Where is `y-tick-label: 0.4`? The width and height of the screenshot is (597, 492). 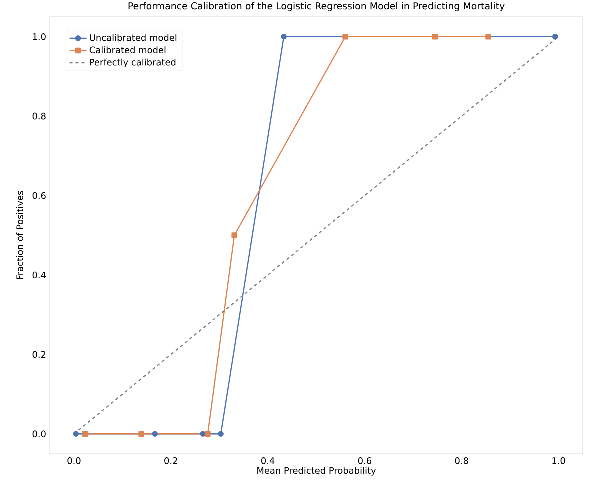
y-tick-label: 0.4 is located at coordinates (39, 275).